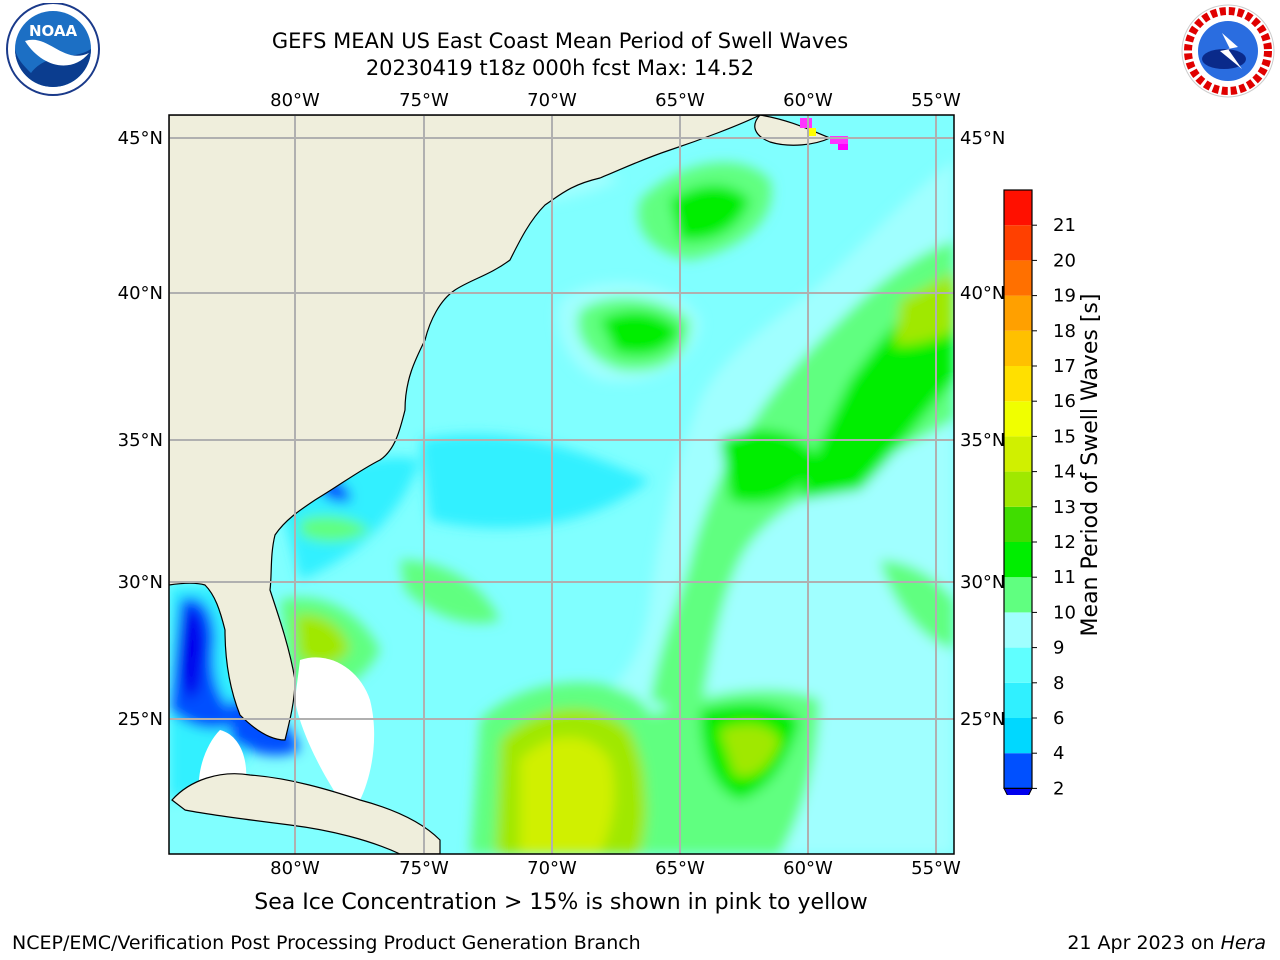 This screenshot has height=960, width=1280. What do you see at coordinates (982, 582) in the screenshot?
I see `lat-label-right: 30°N` at bounding box center [982, 582].